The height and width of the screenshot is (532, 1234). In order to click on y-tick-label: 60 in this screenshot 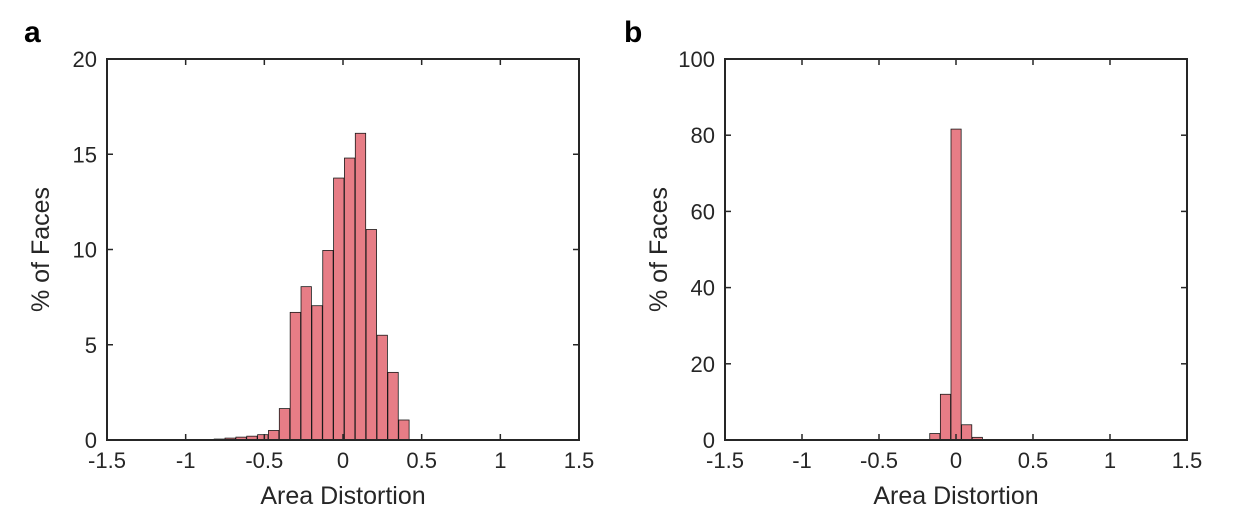, I will do `click(703, 211)`.